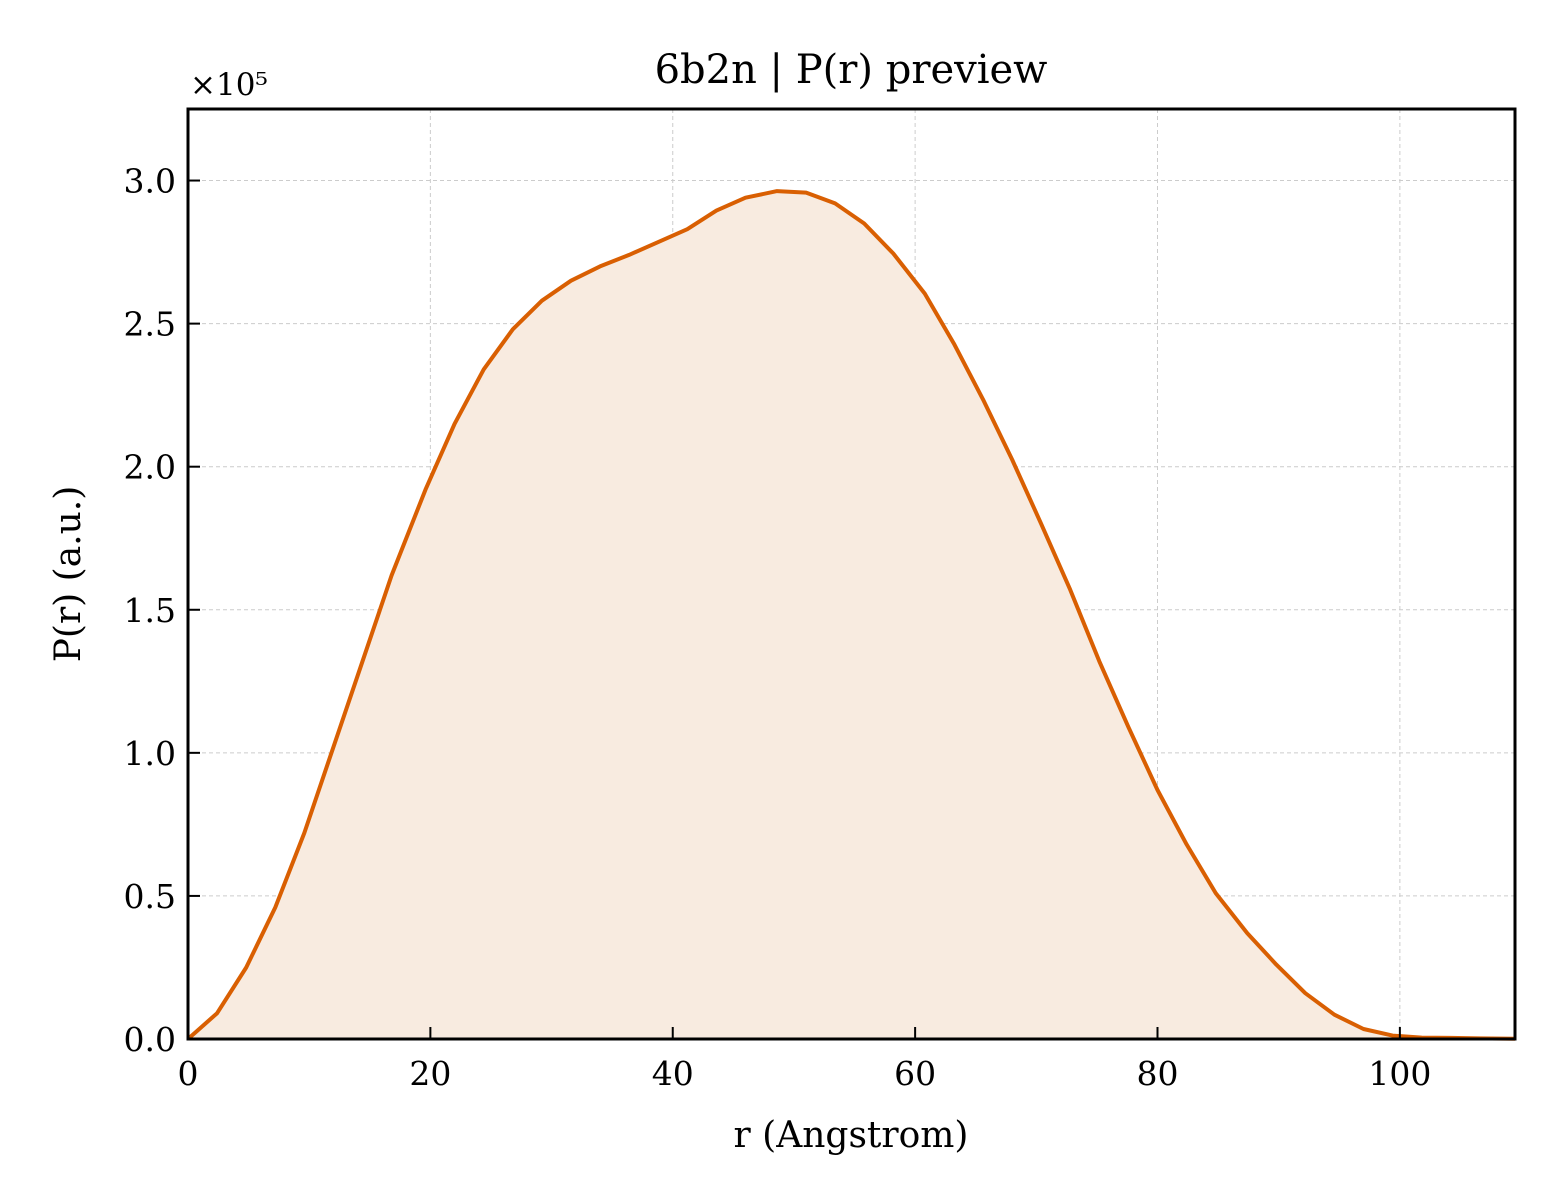  I want to click on chart-title: 6b2n | P(r) preview, so click(851, 70).